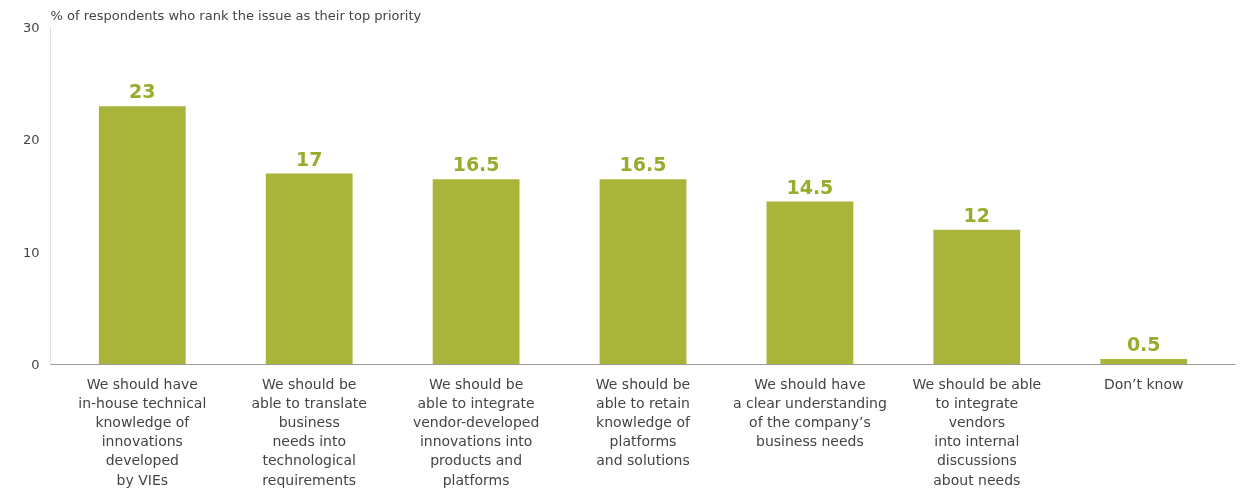  I want to click on data-label: 12, so click(977, 214).